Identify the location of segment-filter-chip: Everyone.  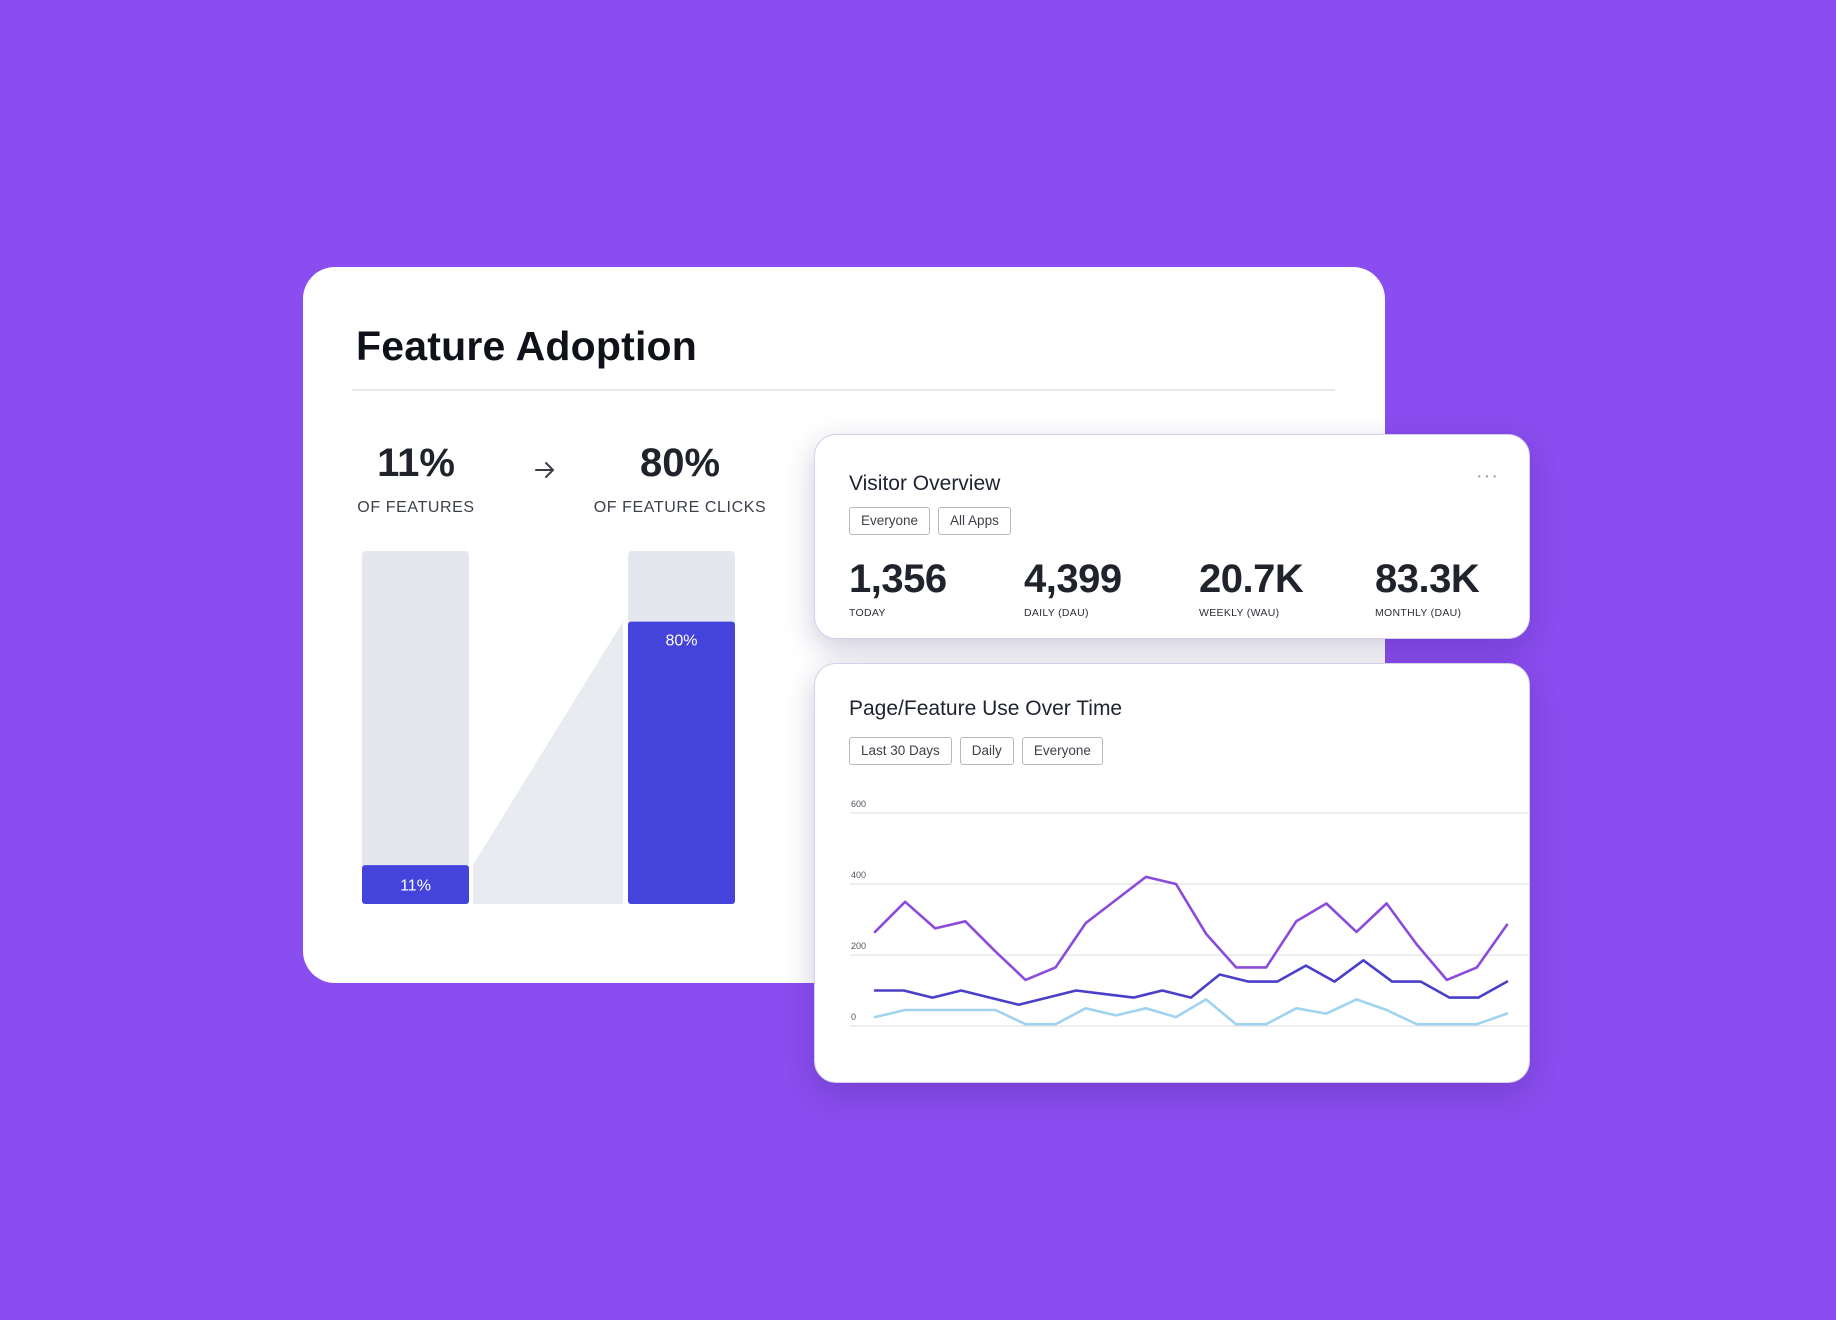
(890, 521).